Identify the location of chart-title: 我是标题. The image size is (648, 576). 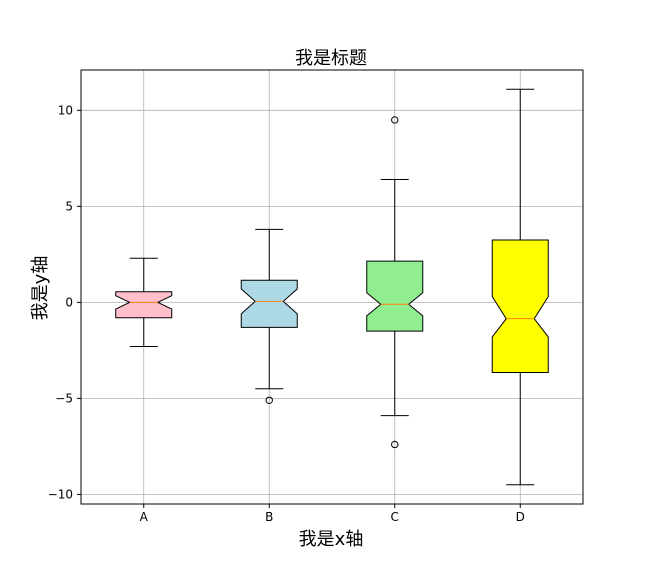
(331, 58).